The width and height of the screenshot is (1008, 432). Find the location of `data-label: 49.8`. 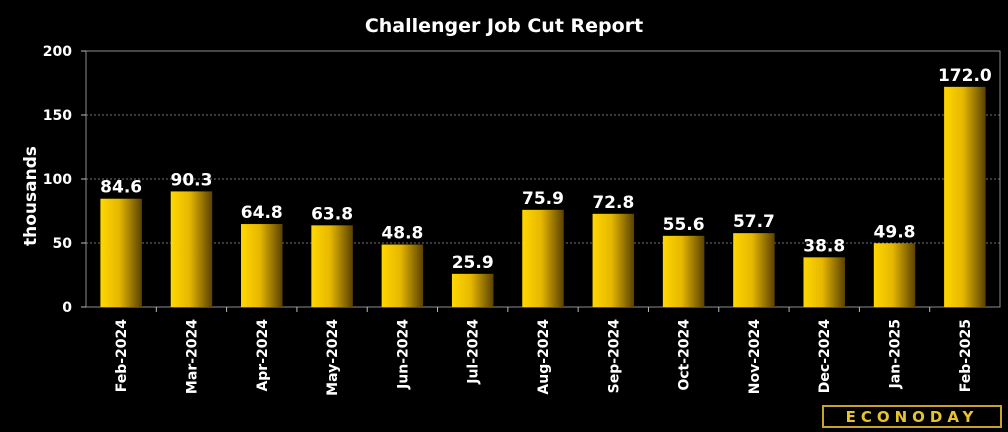

data-label: 49.8 is located at coordinates (895, 232).